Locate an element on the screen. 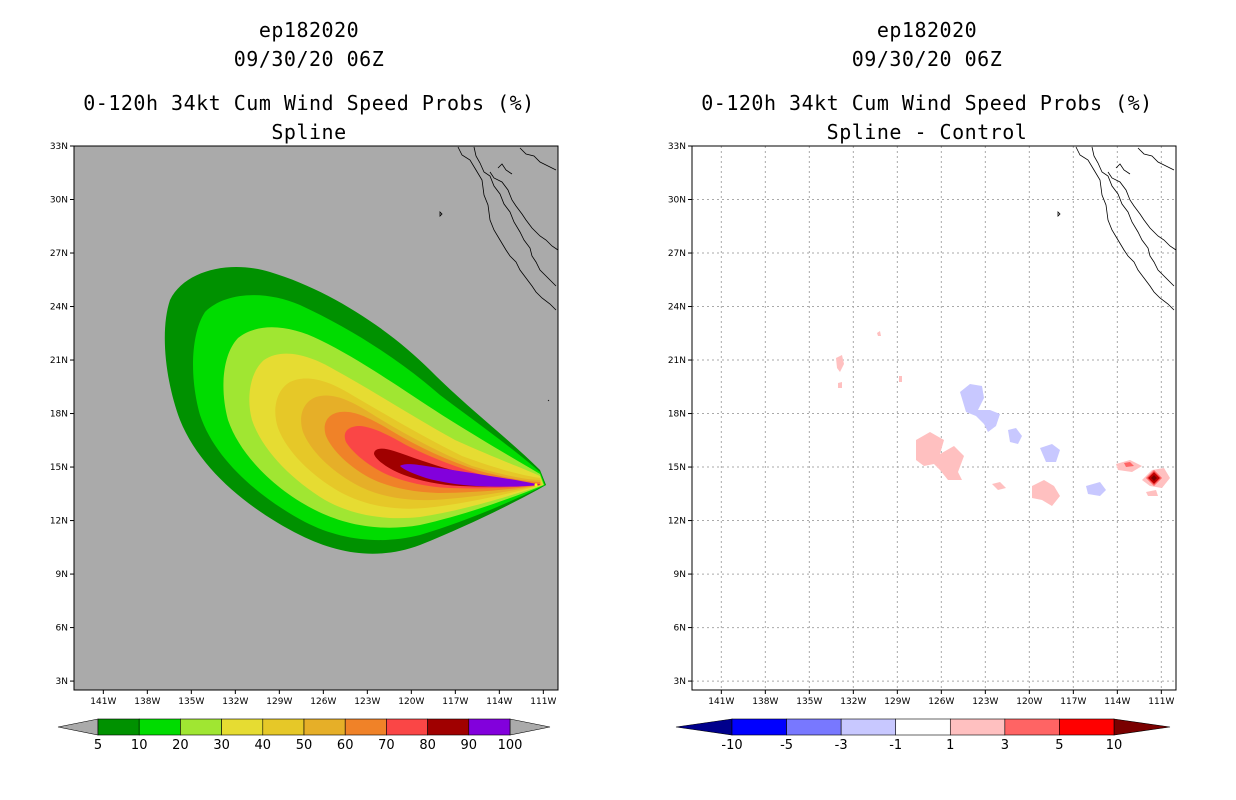 The width and height of the screenshot is (1236, 800). colorbar-label: -1 is located at coordinates (895, 745).